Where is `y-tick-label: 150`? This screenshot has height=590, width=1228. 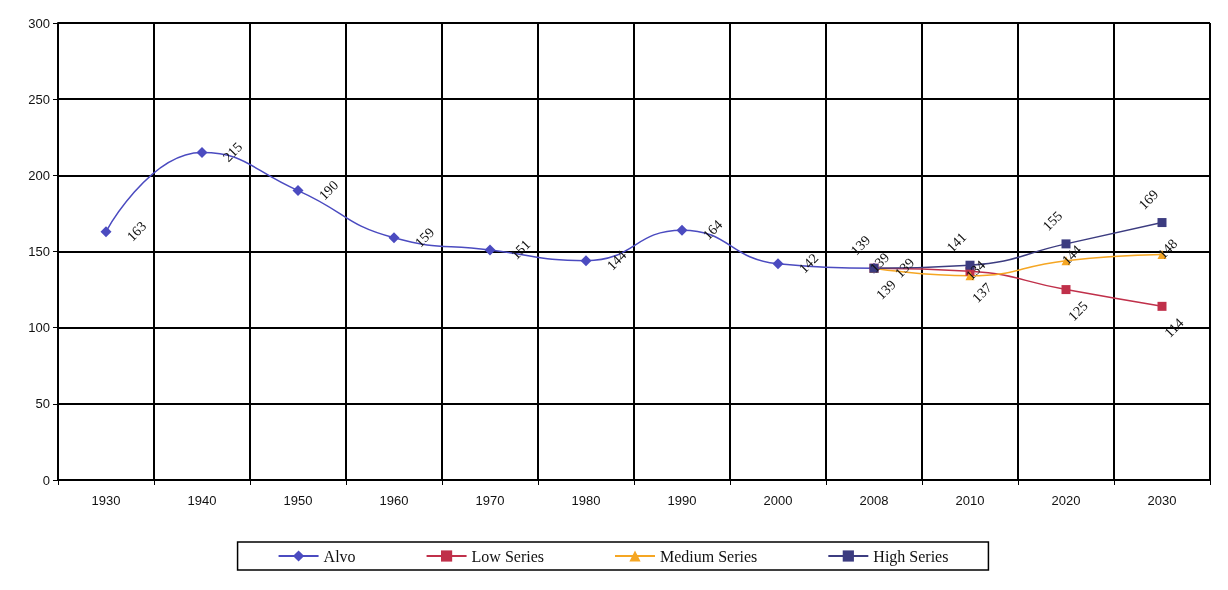 y-tick-label: 150 is located at coordinates (39, 251).